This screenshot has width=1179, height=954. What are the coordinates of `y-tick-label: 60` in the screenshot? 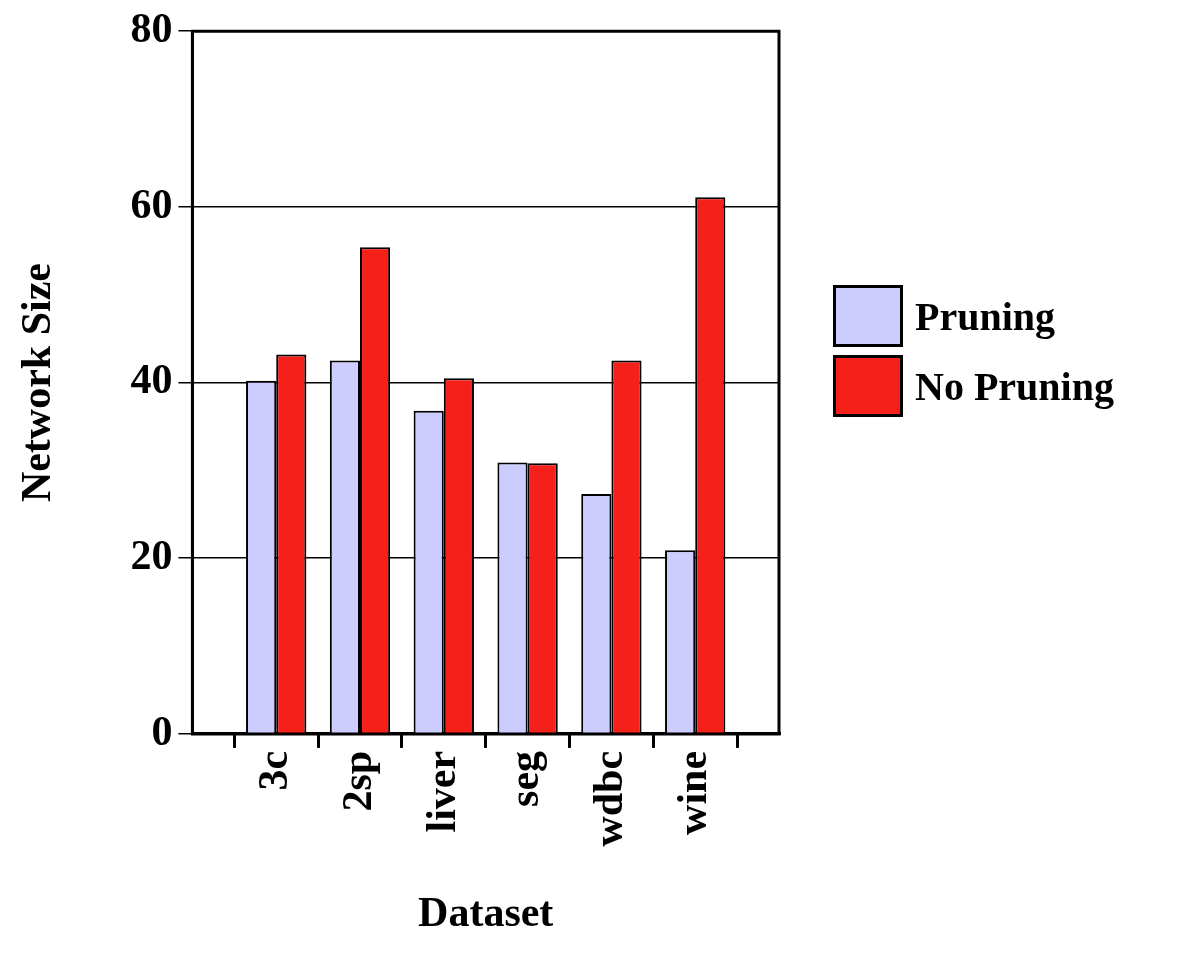 It's located at (151, 203).